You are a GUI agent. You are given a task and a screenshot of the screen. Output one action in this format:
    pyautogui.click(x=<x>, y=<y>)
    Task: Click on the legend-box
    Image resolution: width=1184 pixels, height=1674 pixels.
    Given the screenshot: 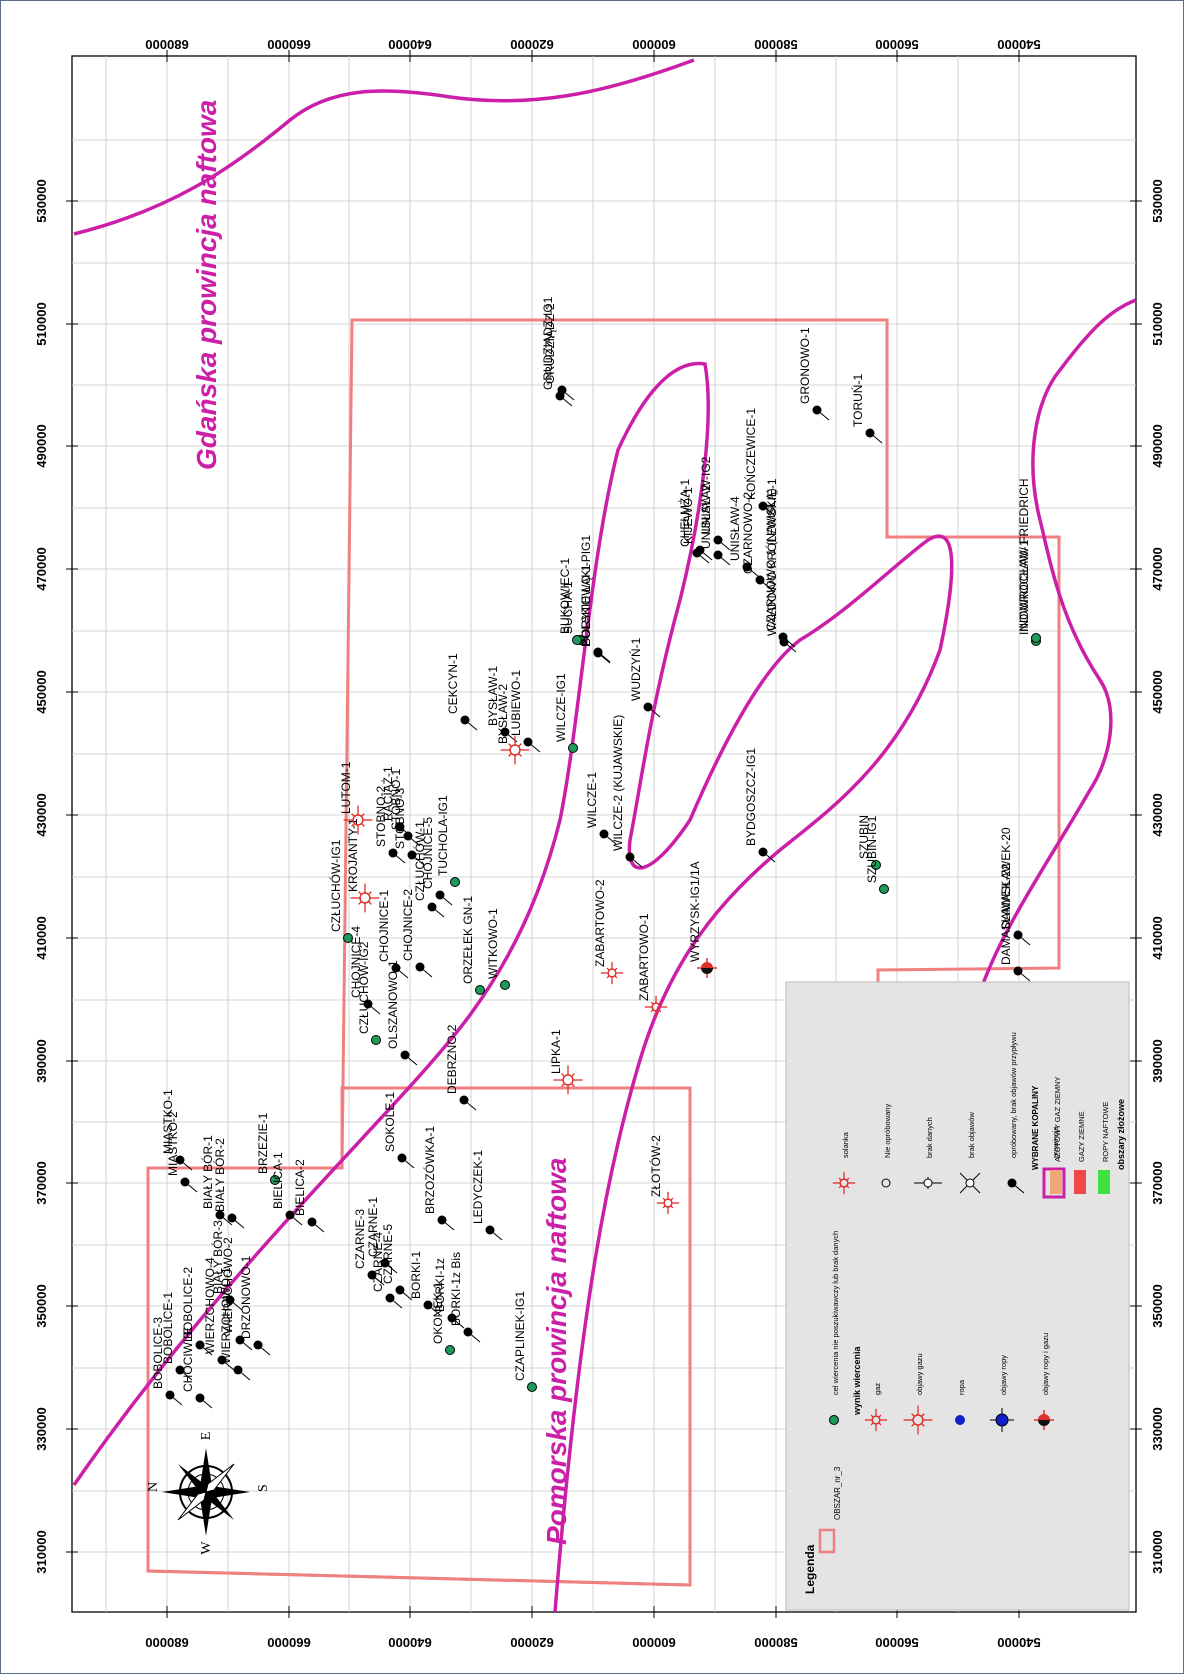 What is the action you would take?
    pyautogui.click(x=957, y=1296)
    